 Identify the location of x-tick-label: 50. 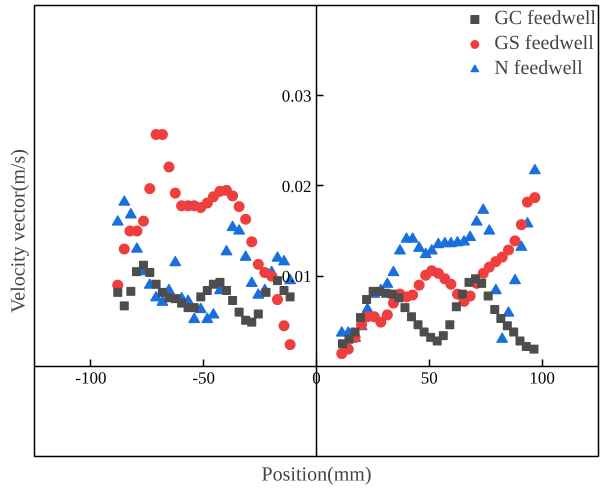
(429, 378).